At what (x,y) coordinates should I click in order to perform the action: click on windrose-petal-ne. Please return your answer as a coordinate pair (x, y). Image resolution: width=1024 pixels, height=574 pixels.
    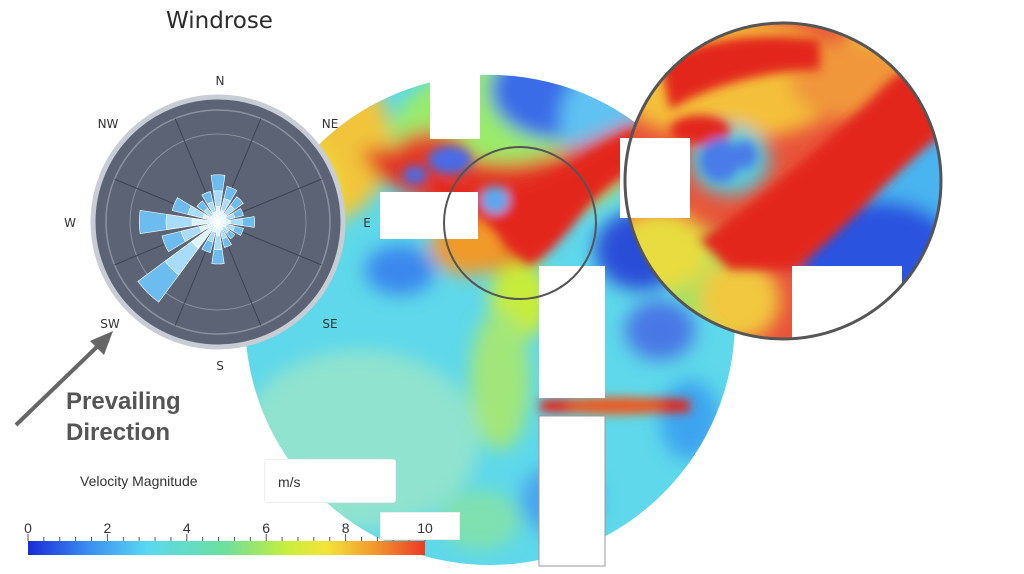
    Looking at the image, I should click on (222, 218).